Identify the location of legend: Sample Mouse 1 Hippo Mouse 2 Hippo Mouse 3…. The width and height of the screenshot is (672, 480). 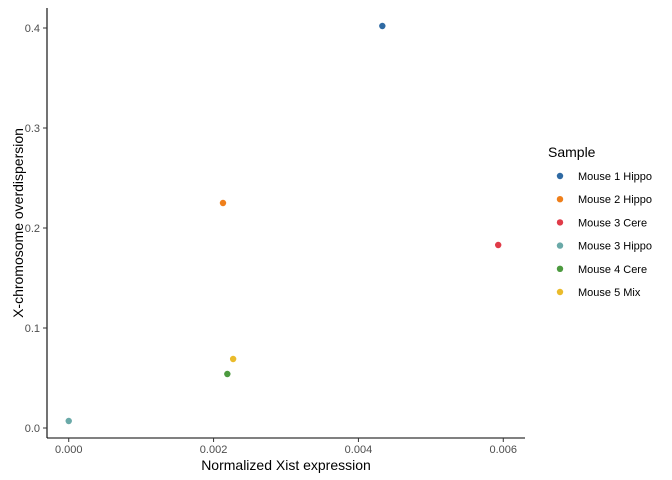
(600, 221).